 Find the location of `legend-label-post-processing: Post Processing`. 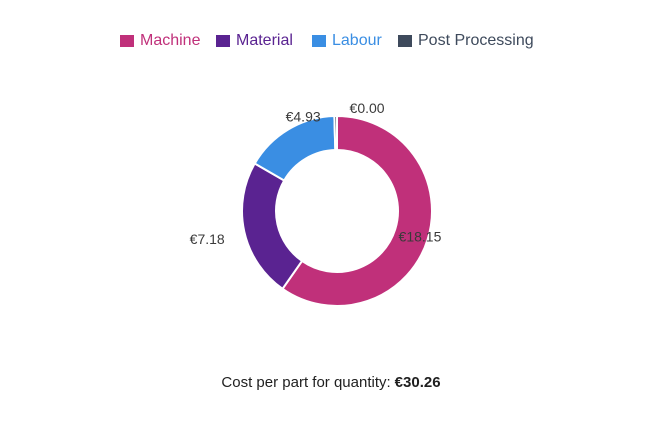

legend-label-post-processing: Post Processing is located at coordinates (476, 40).